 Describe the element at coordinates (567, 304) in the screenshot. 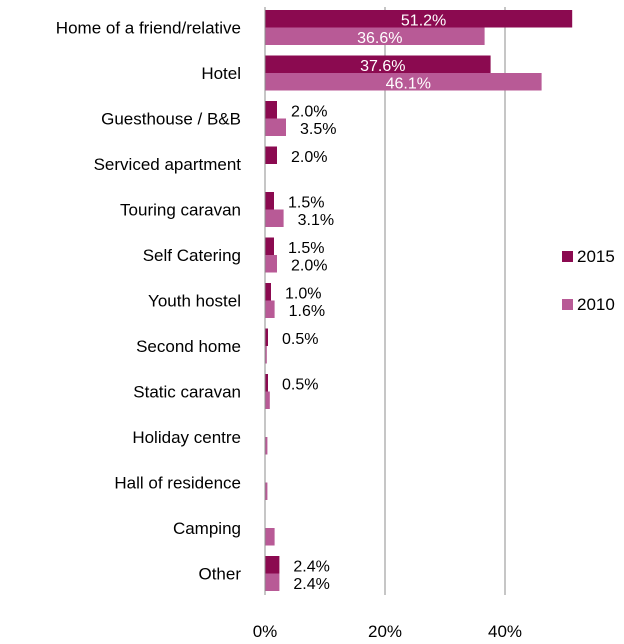

I see `legend-swatch-2010` at that location.